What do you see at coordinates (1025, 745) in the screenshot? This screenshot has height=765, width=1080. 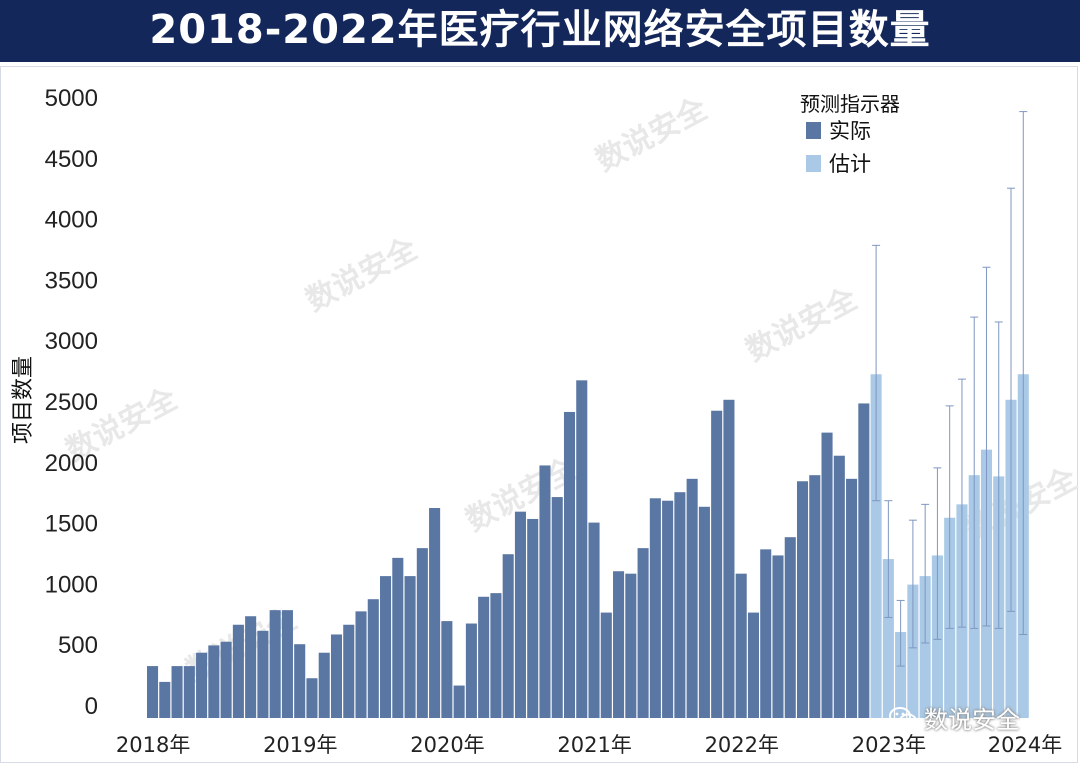 I see `x-tick-label: 2024年` at bounding box center [1025, 745].